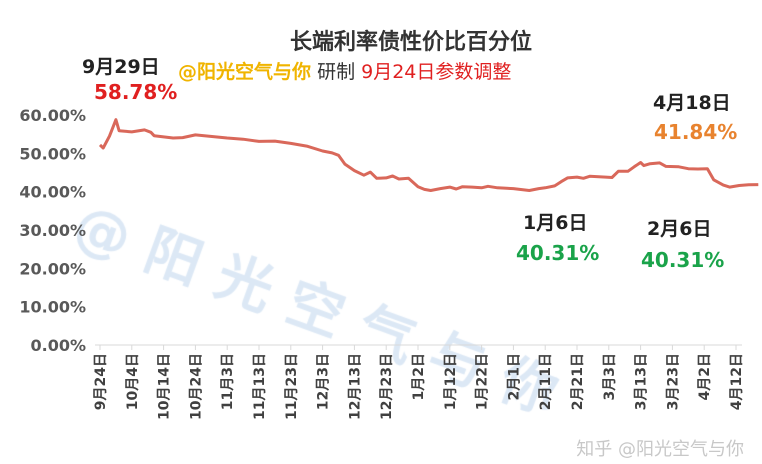 The image size is (762, 464). I want to click on chart-subtitle: @阳光空气与你 研制 9月24日参数调整, so click(344, 72).